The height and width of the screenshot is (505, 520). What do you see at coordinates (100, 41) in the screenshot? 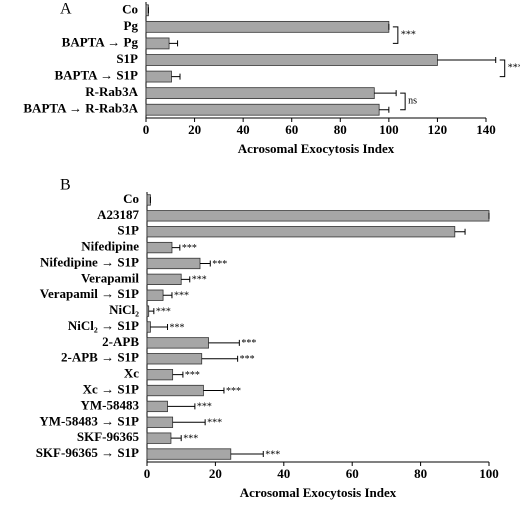
I see `category-label: BAPTA → Pg` at bounding box center [100, 41].